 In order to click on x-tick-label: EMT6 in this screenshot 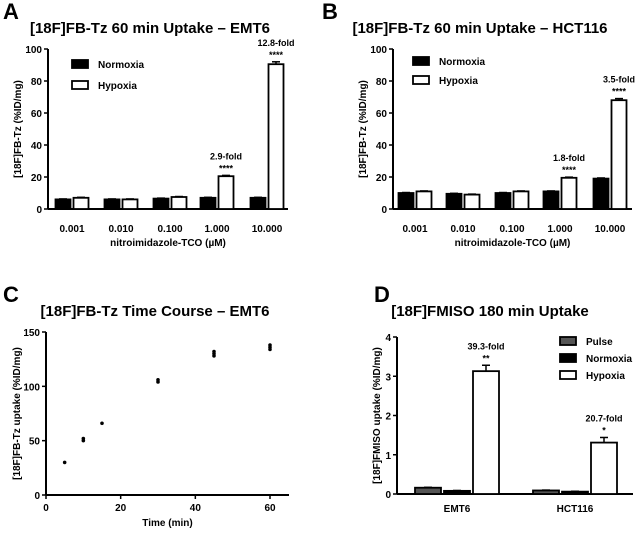, I will do `click(457, 509)`.